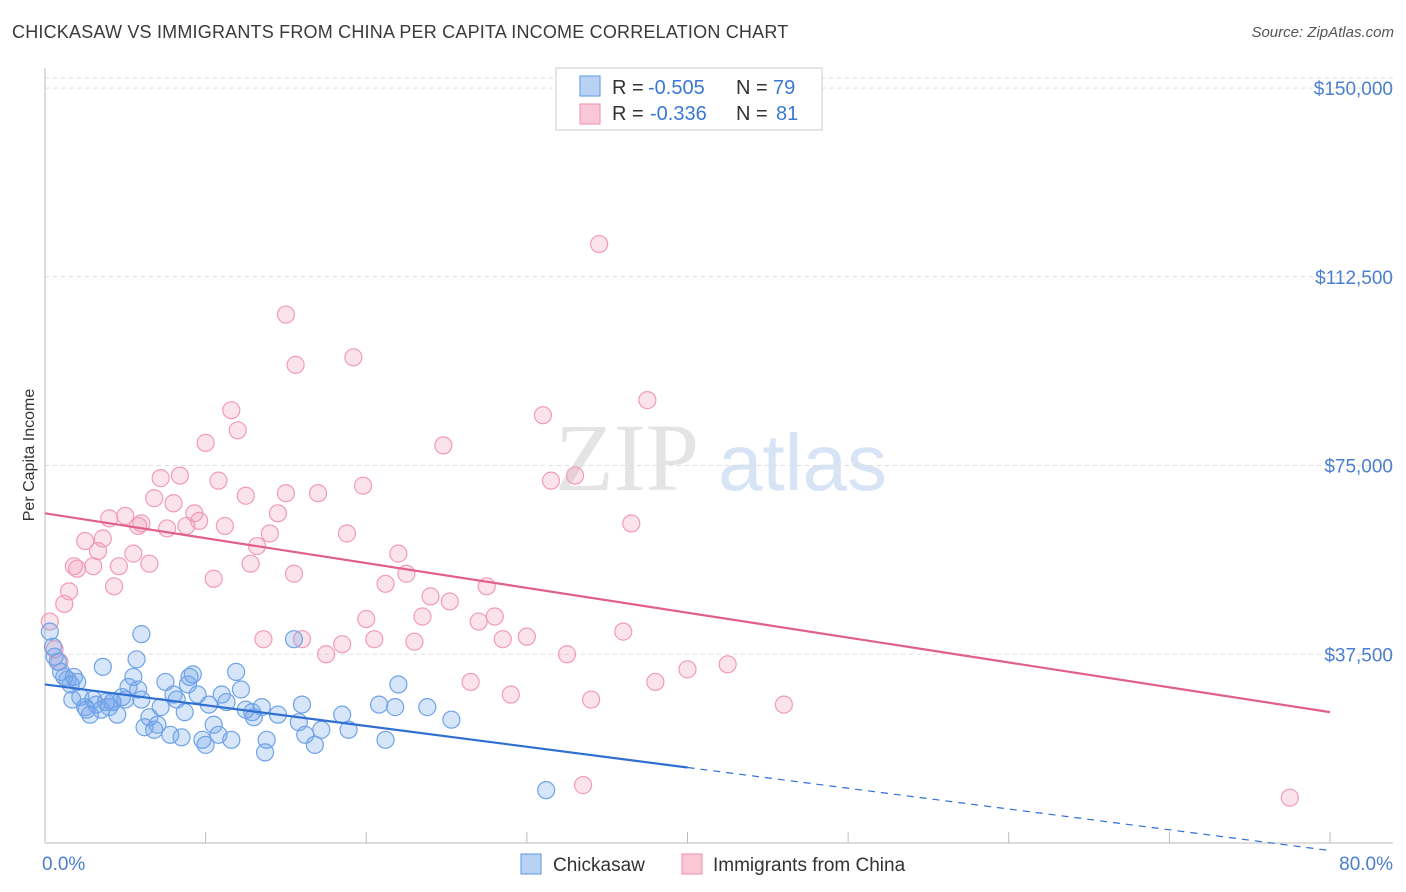  I want to click on stats-legend: R = -0.505 N = 79 R = -0.336 N = 81, so click(689, 99).